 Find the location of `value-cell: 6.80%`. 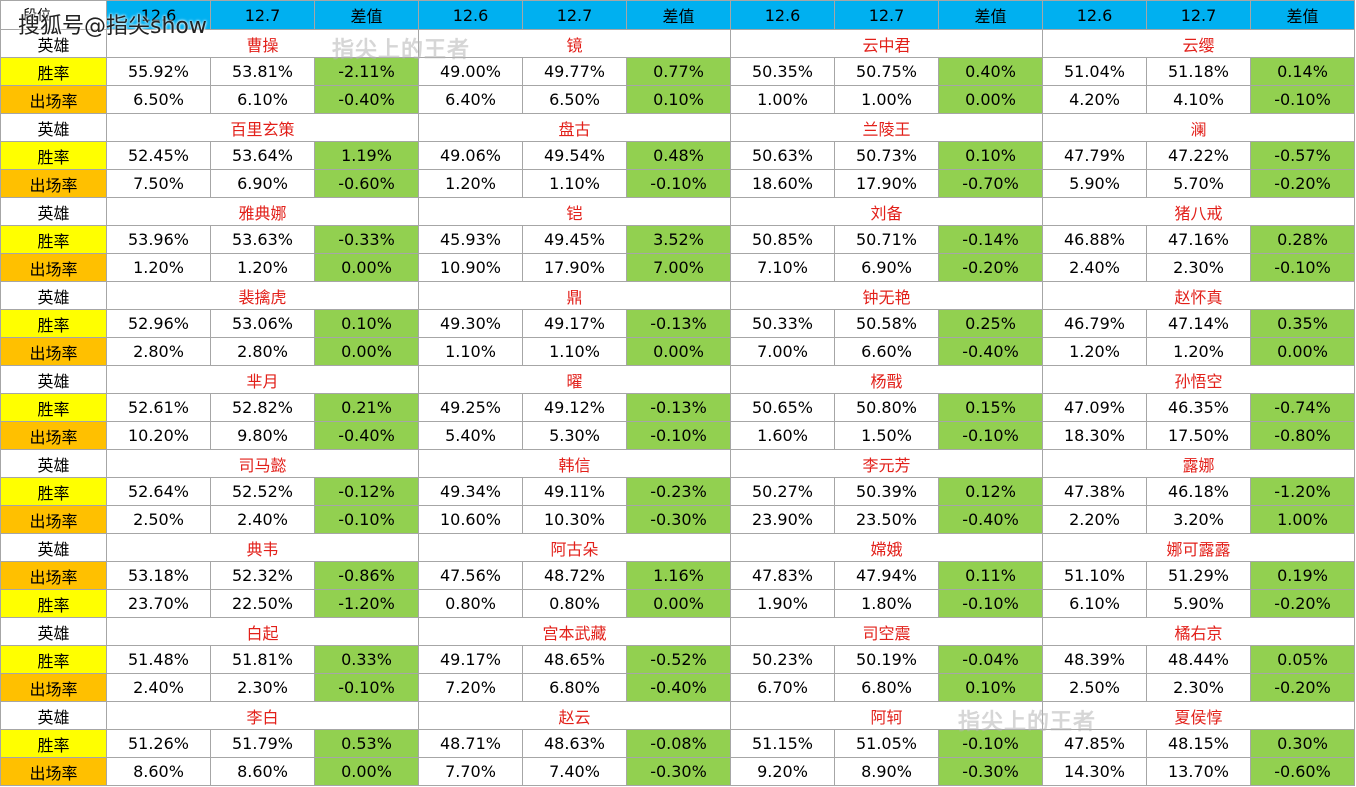

value-cell: 6.80% is located at coordinates (886, 687).